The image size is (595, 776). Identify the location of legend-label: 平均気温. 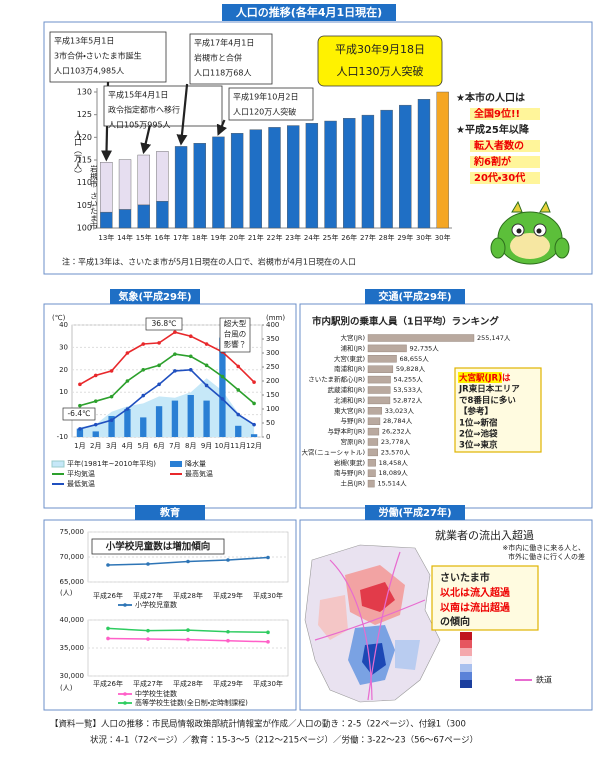
(81, 473).